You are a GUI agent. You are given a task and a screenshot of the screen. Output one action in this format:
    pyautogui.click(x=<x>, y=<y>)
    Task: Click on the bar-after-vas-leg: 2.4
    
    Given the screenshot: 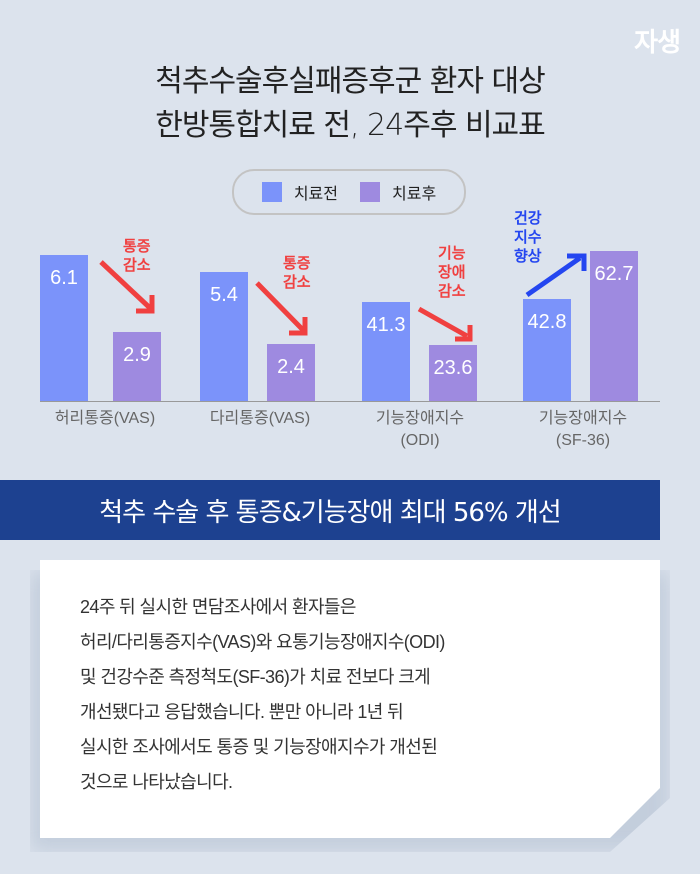 What is the action you would take?
    pyautogui.click(x=291, y=372)
    